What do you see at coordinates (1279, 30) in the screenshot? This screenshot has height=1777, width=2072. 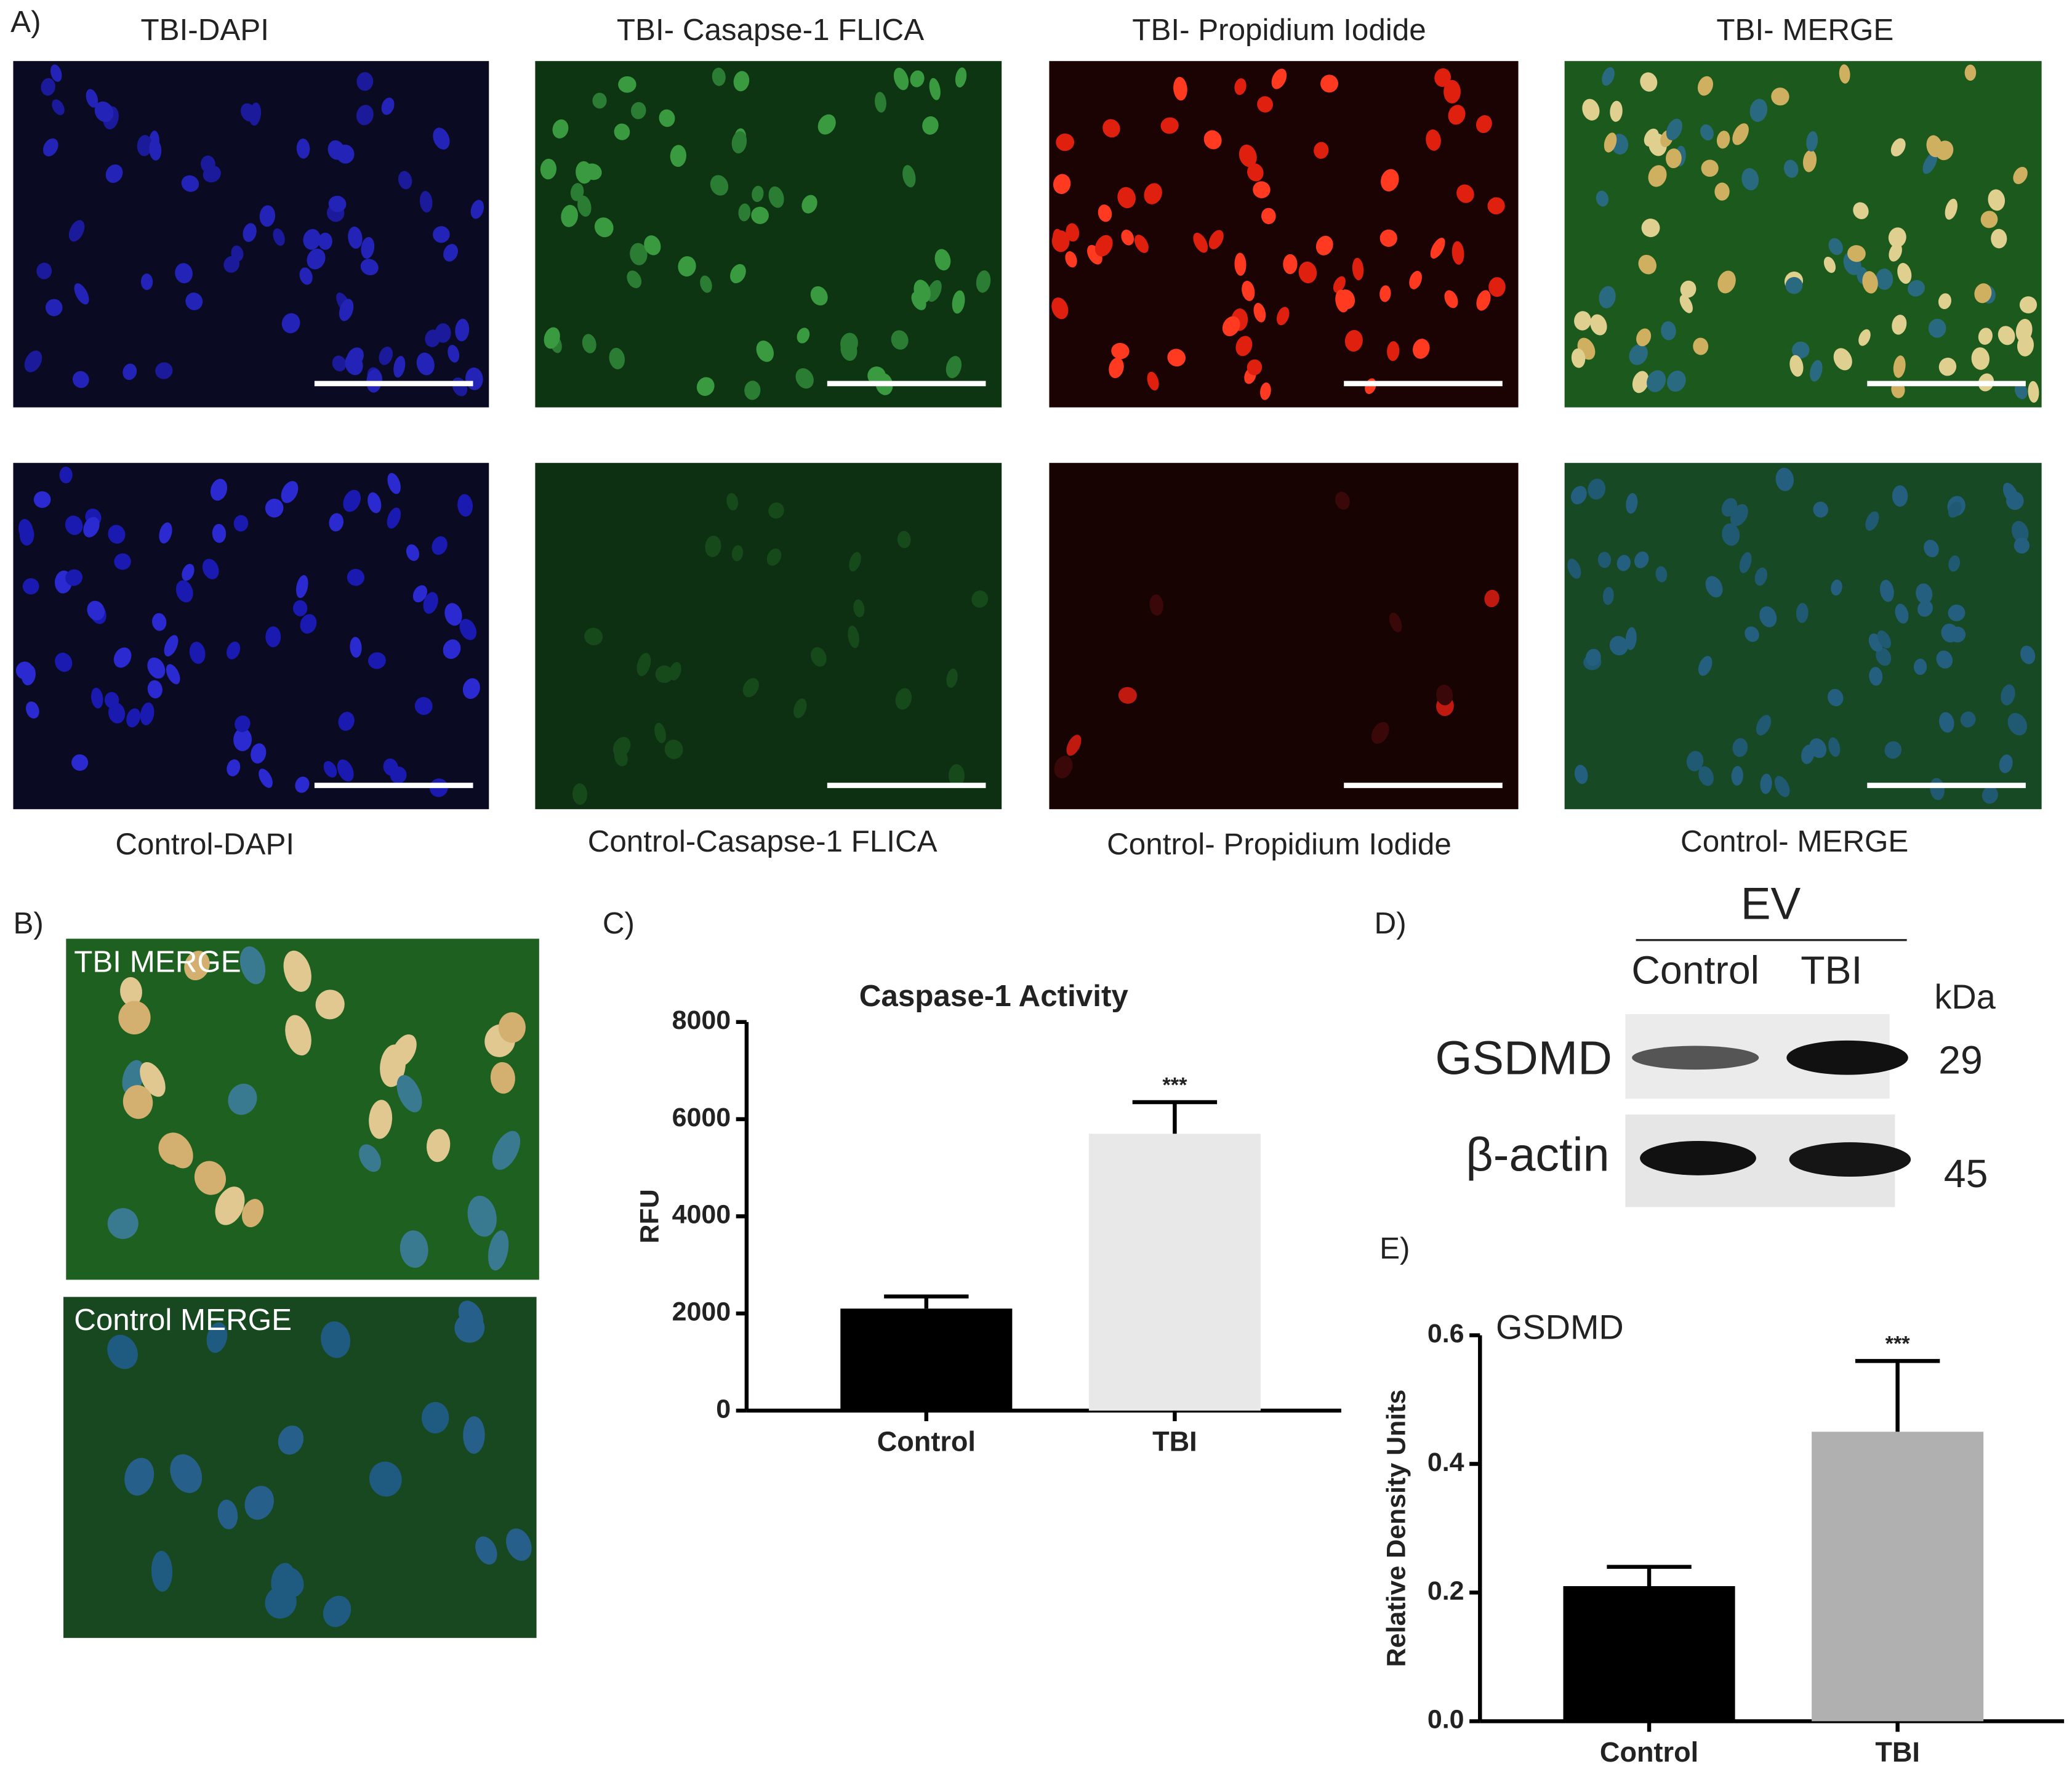 I see `image-caption: TBI- Propidium Iodide` at bounding box center [1279, 30].